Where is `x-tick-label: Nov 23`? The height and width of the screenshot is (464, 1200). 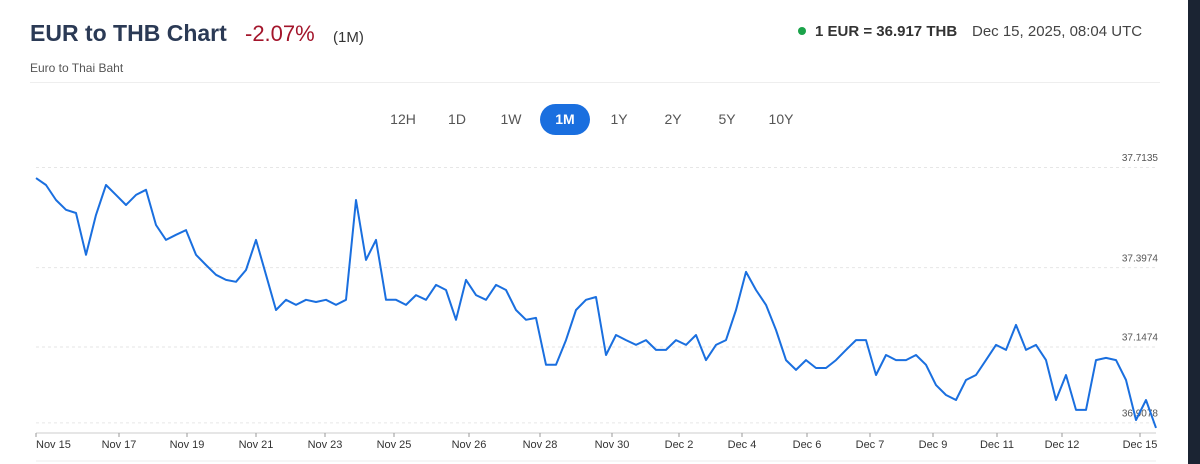 x-tick-label: Nov 23 is located at coordinates (325, 445).